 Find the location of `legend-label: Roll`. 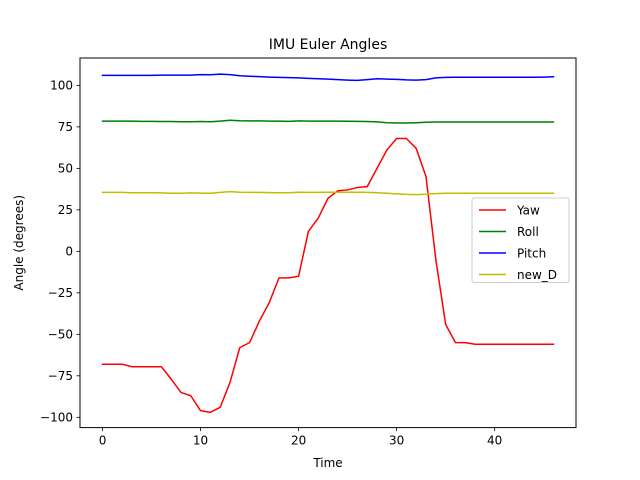

legend-label: Roll is located at coordinates (528, 232).